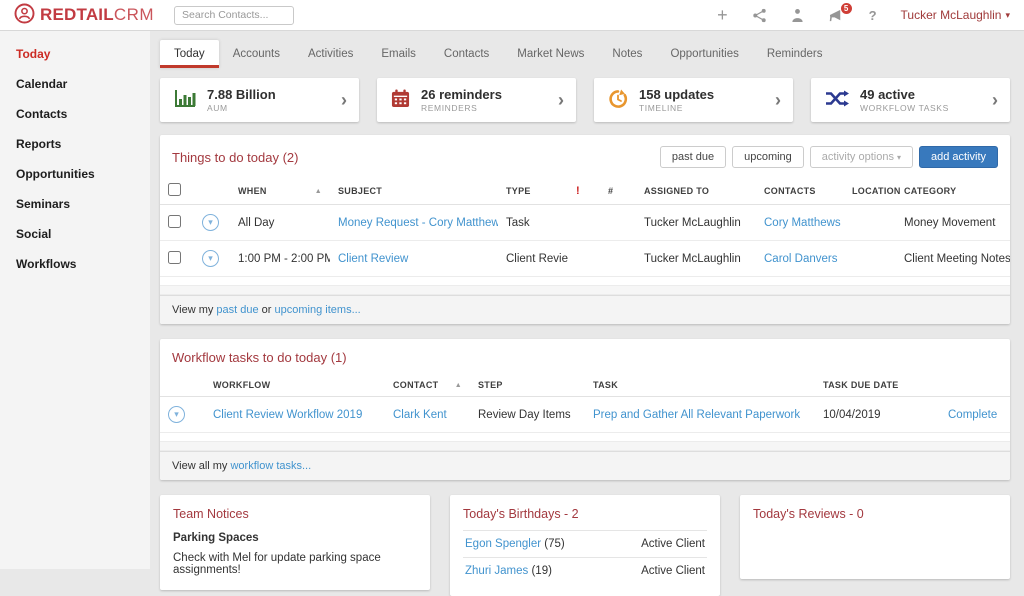 This screenshot has height=596, width=1024. Describe the element at coordinates (846, 8) in the screenshot. I see `notification-badge: 5` at that location.